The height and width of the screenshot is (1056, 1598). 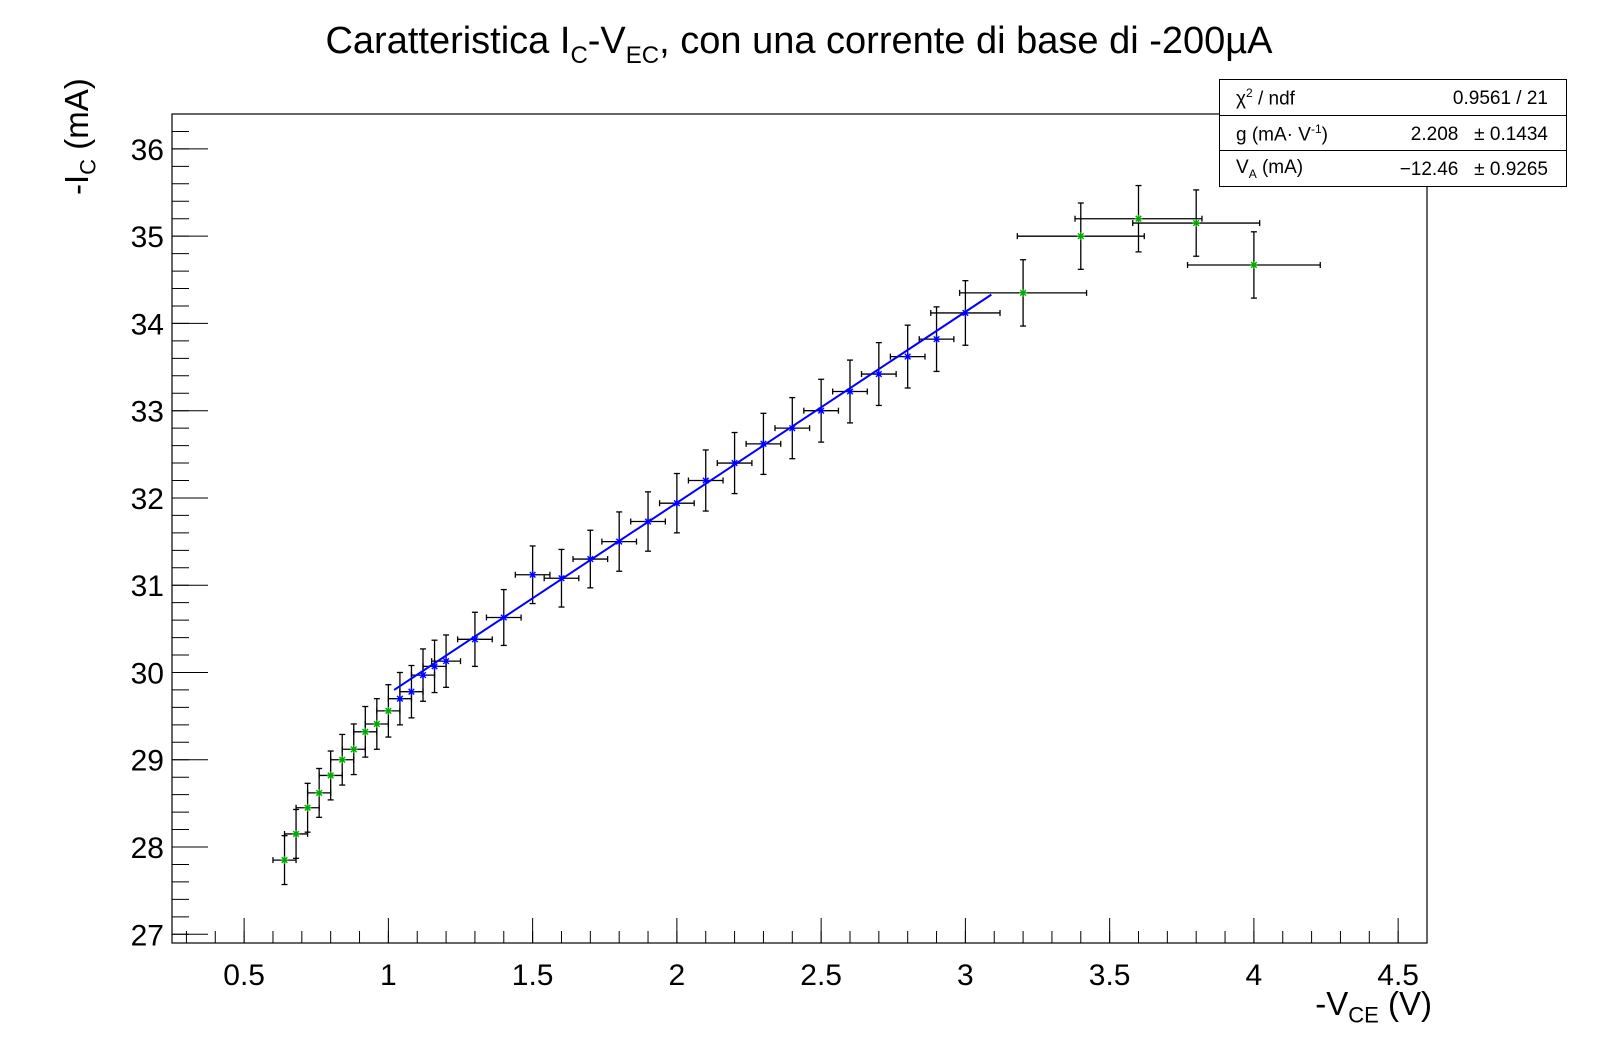 I want to click on x-tick-label: 3.5, so click(x=1110, y=975).